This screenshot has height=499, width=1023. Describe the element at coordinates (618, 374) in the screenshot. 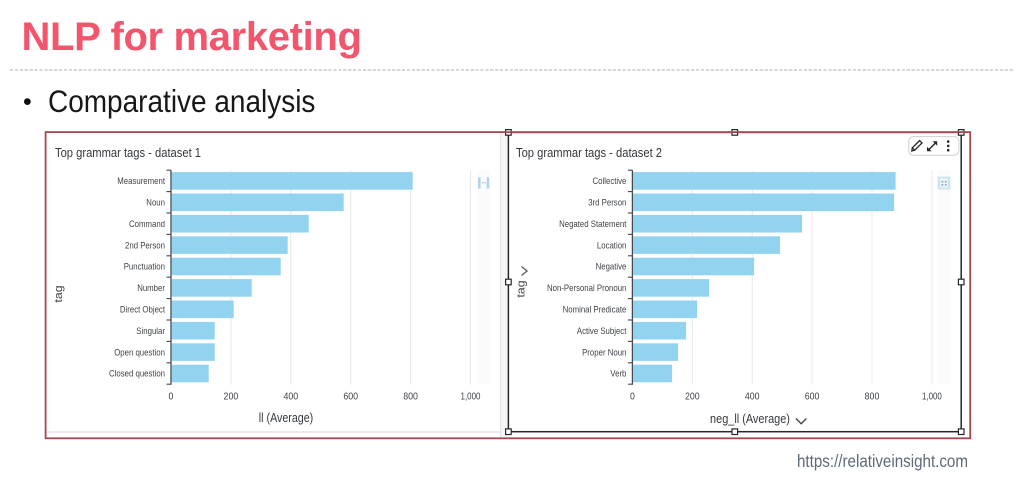

I see `svg-text: Verb` at that location.